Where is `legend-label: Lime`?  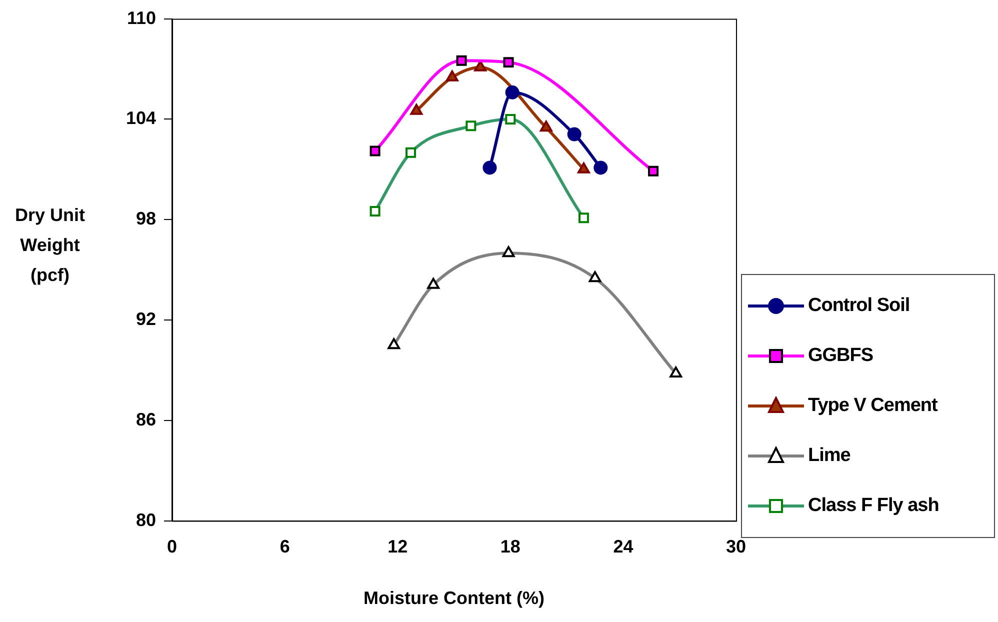
legend-label: Lime is located at coordinates (829, 456).